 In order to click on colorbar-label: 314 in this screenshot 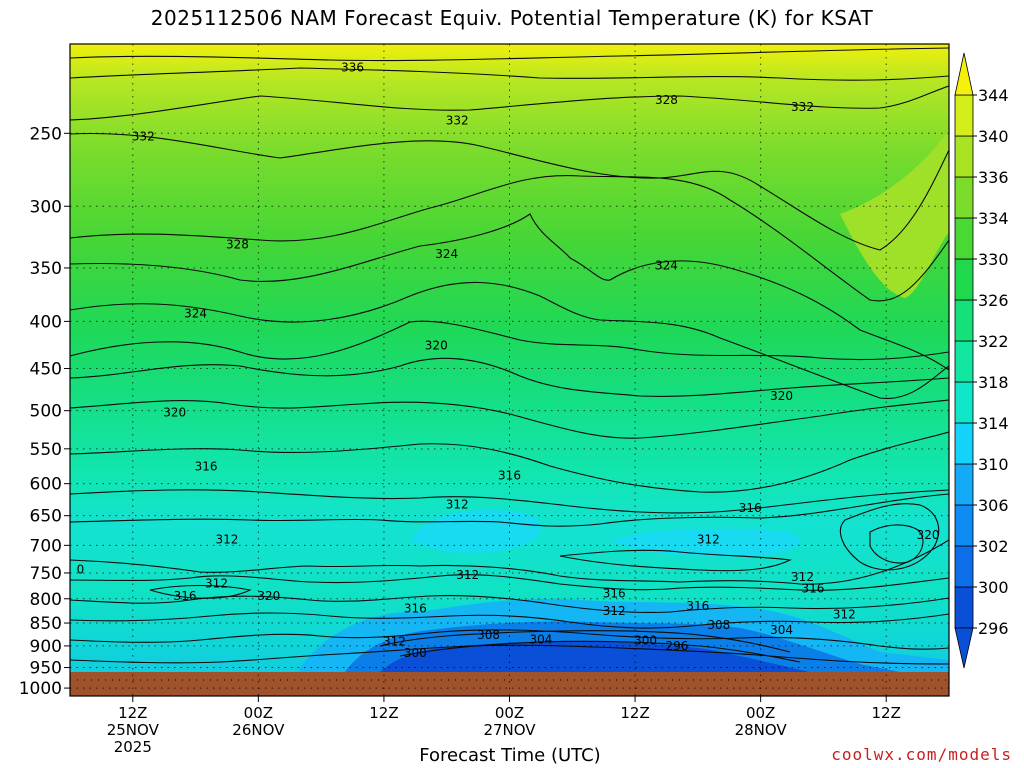, I will do `click(993, 423)`.